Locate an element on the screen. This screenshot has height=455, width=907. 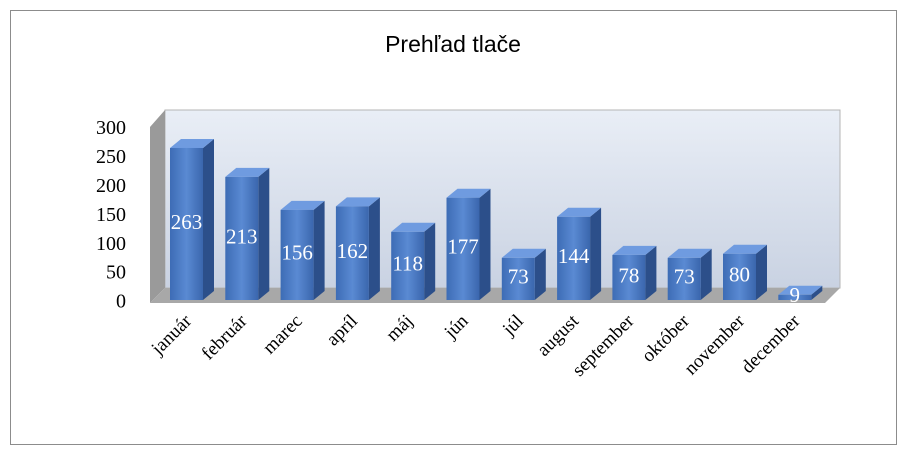
value-label: 213 is located at coordinates (242, 236).